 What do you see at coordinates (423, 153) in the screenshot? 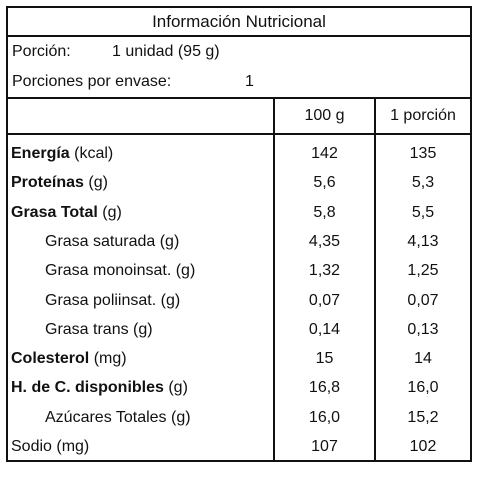
I see `value-per-portion: 135` at bounding box center [423, 153].